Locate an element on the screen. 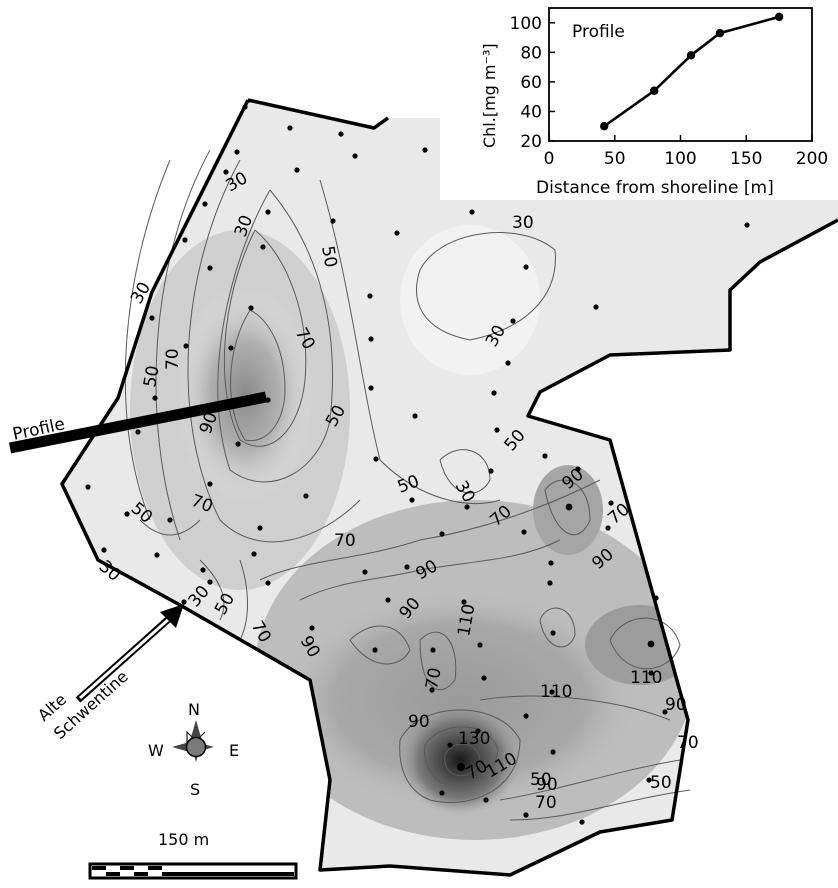 This screenshot has width=838, height=888. river-inflow-arrow is located at coordinates (129, 653).